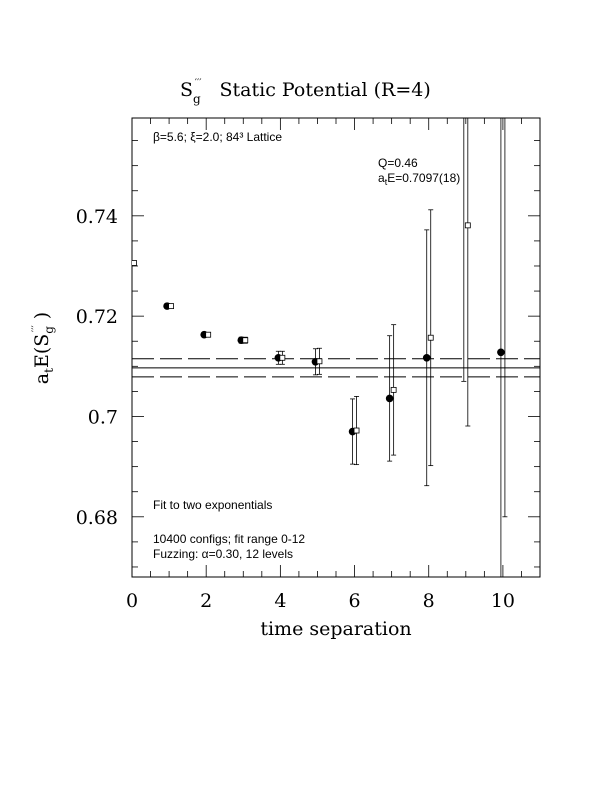  Describe the element at coordinates (212, 505) in the screenshot. I see `fit-annotation: Fit to two exponentials` at that location.